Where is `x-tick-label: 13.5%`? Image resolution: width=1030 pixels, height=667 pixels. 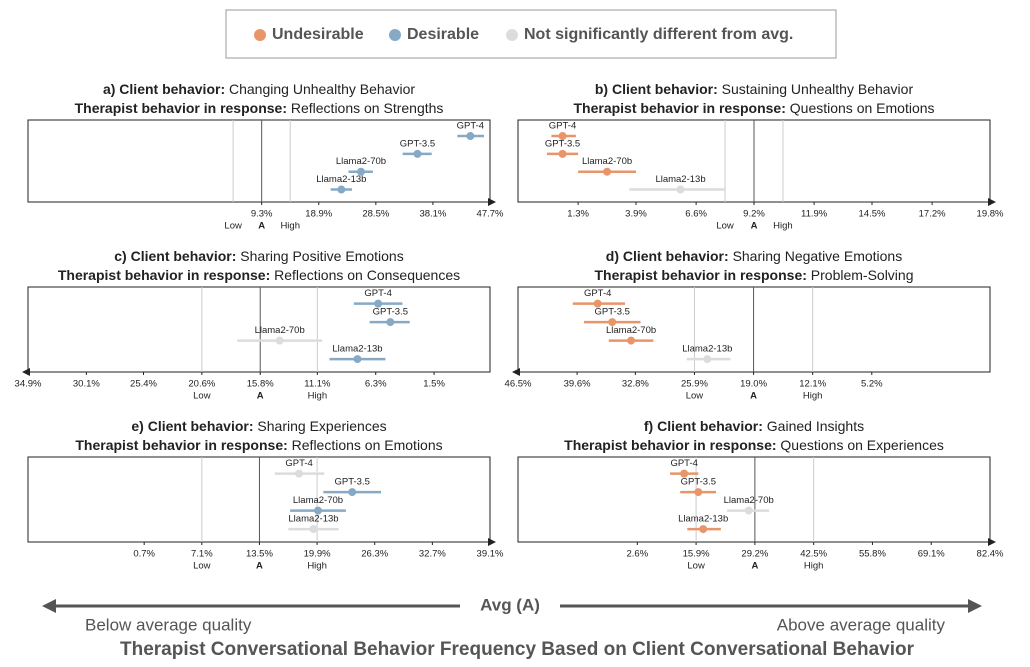
x-tick-label: 13.5% is located at coordinates (259, 554).